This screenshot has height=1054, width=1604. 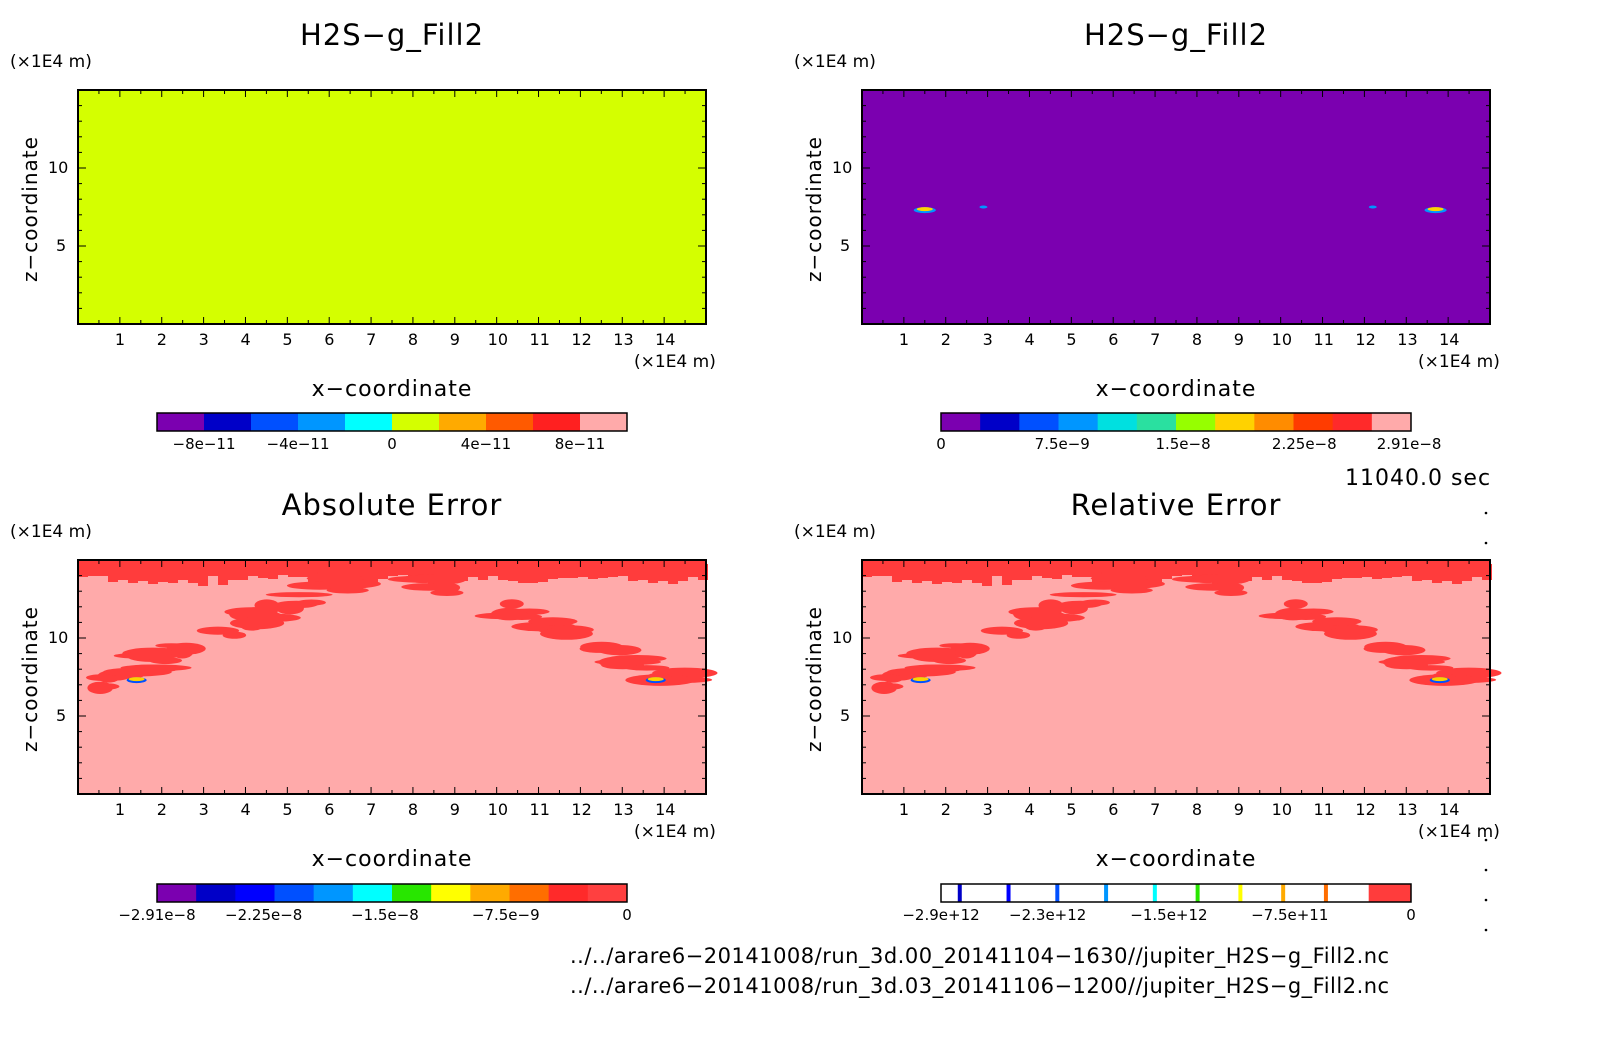 What do you see at coordinates (1486, 900) in the screenshot?
I see `margin-dot` at bounding box center [1486, 900].